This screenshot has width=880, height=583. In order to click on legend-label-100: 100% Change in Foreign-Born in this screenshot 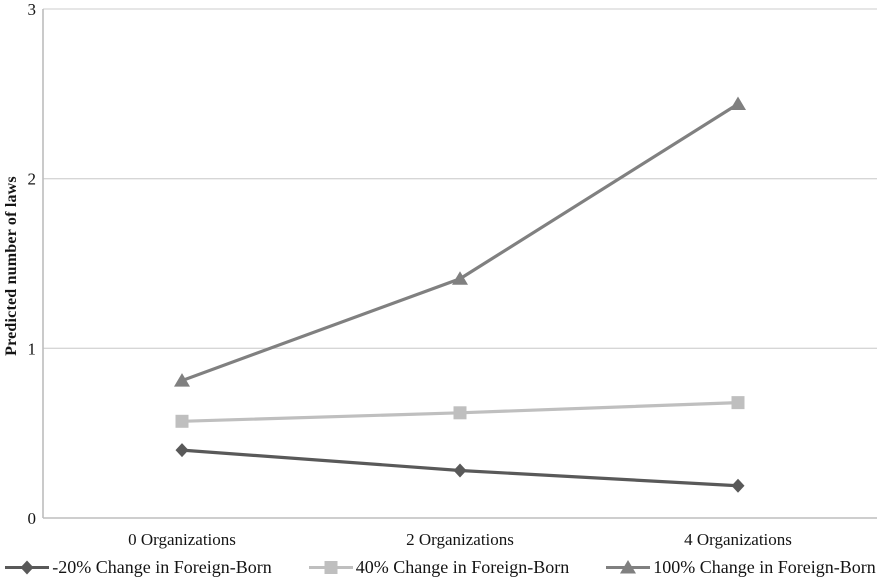, I will do `click(764, 567)`.